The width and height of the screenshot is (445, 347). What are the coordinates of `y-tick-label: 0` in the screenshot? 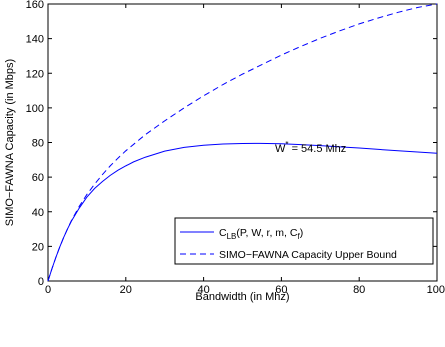 It's located at (41, 282).